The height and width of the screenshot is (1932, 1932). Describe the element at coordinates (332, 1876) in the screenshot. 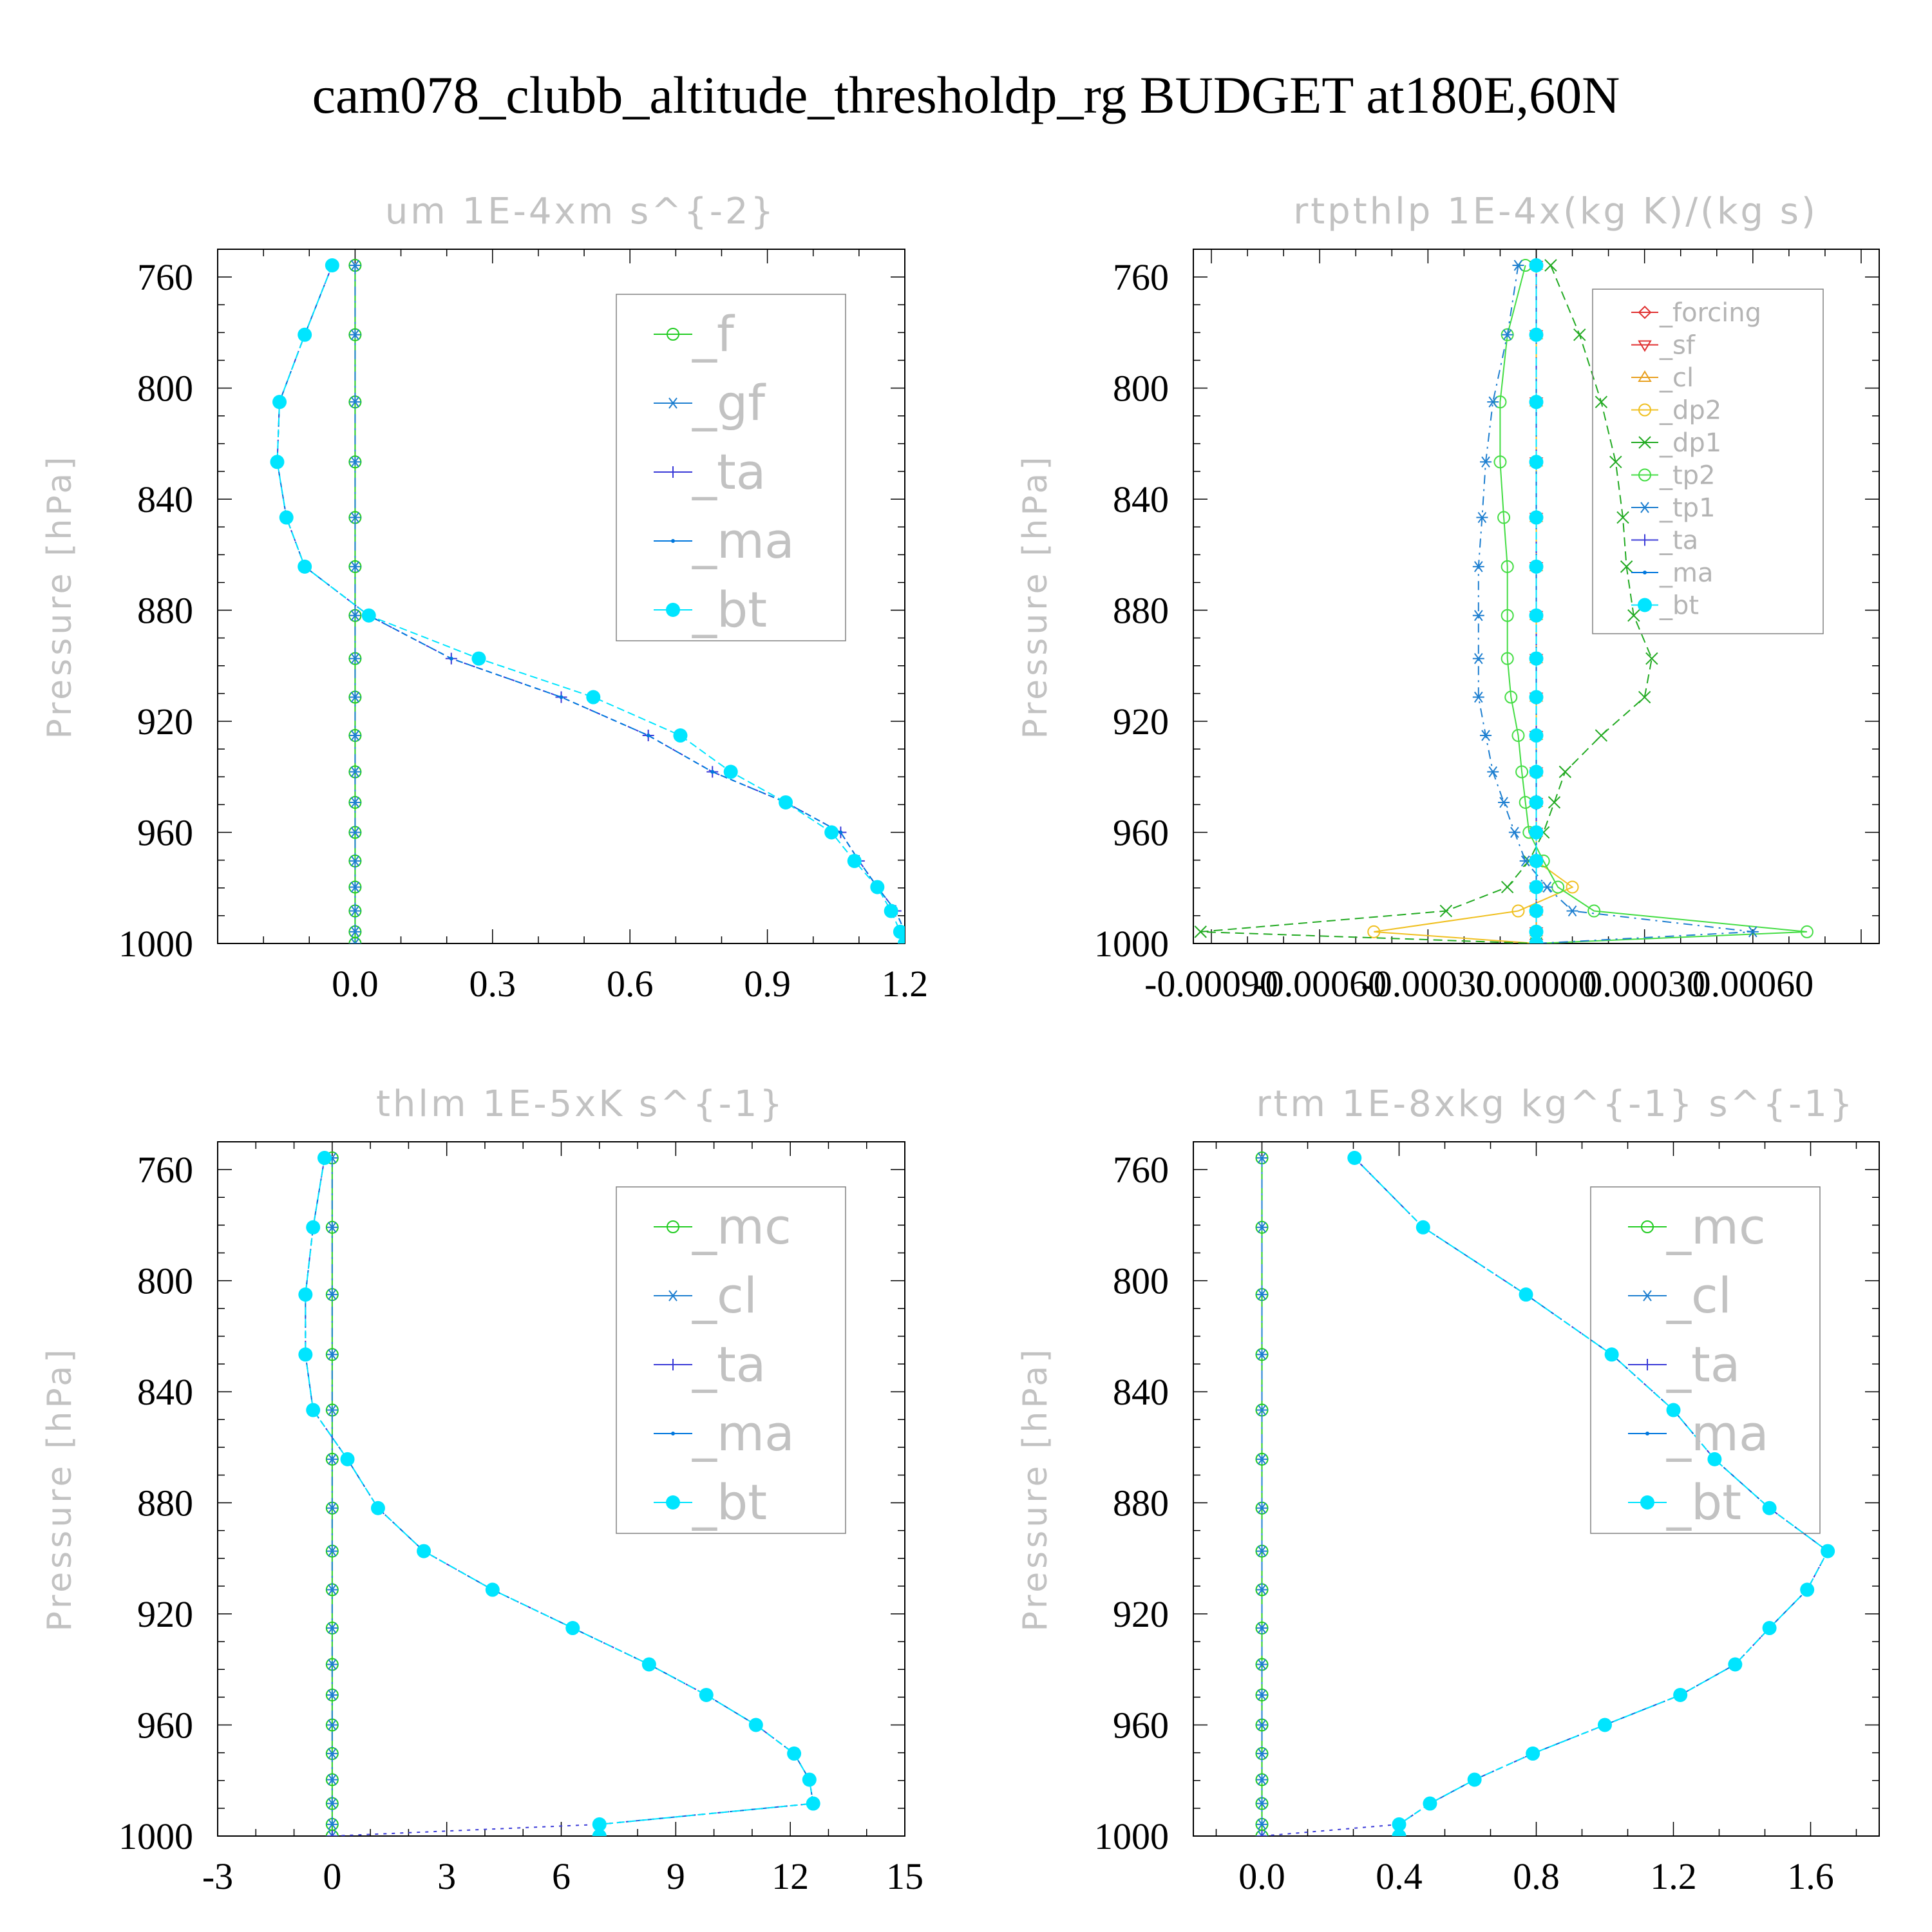

I see `x-tick-label: 0` at that location.